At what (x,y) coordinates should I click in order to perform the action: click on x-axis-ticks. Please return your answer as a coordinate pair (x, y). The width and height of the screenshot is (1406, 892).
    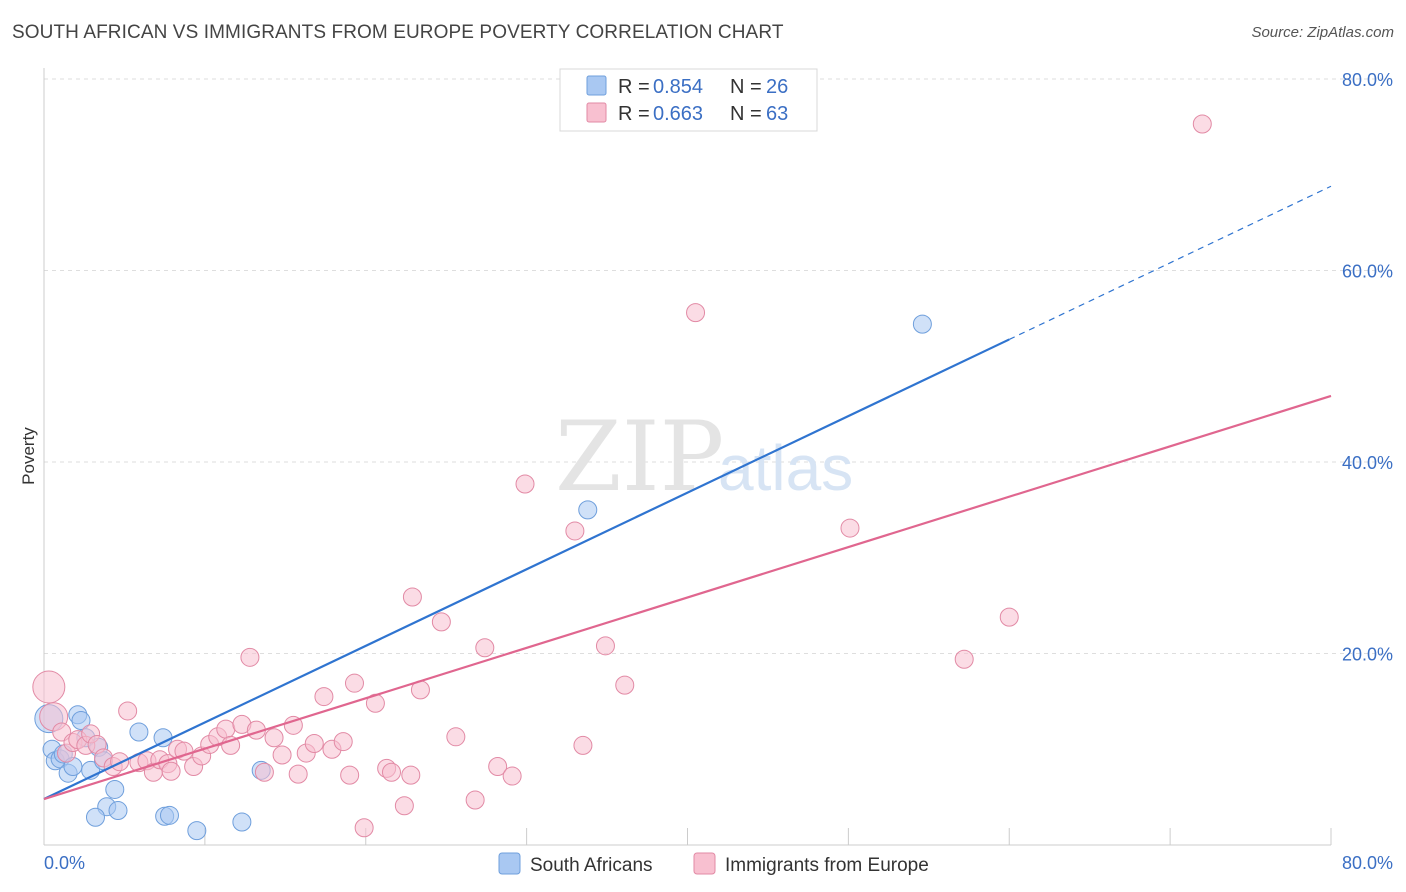
    Looking at the image, I should click on (768, 836).